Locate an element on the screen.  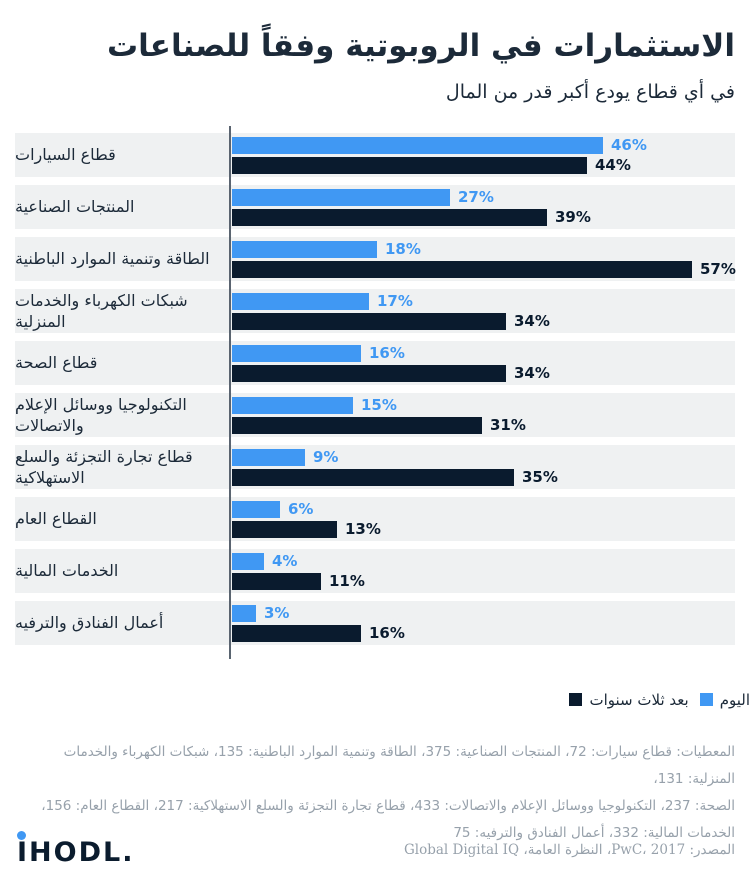
bar-group: 9% 35% is located at coordinates (395, 468).